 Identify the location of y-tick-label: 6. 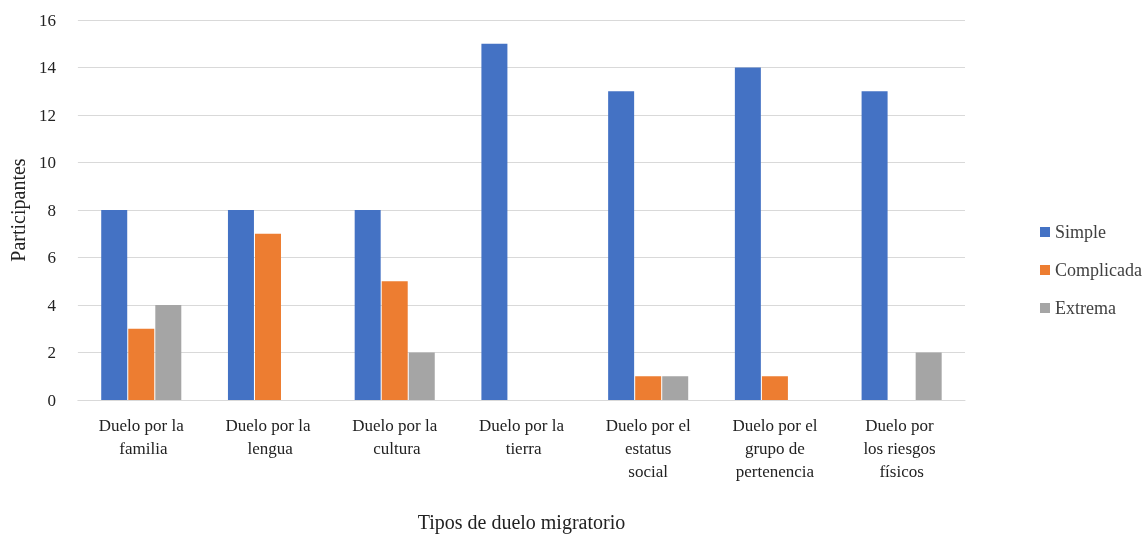
(51, 257).